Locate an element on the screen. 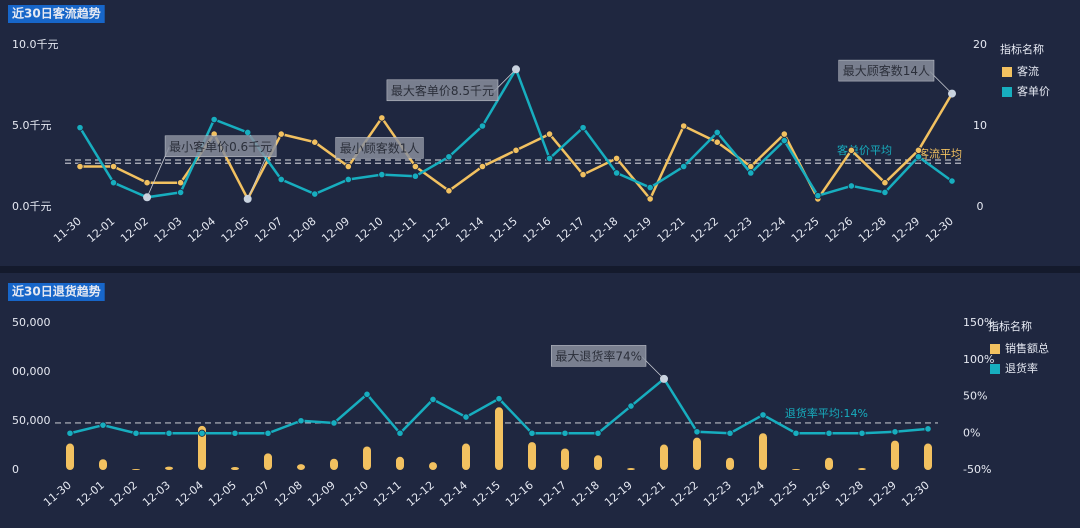 This screenshot has height=528, width=1080. legend-title: 指标名称 is located at coordinates (1022, 49).